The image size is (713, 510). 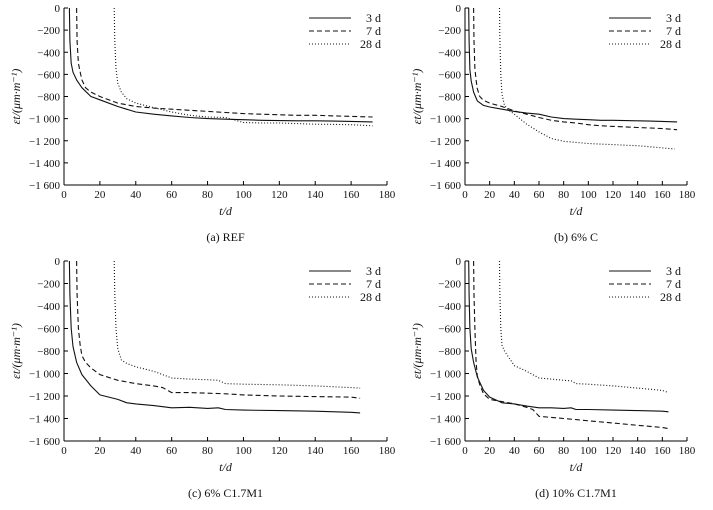 I want to click on panel-caption: (b) 6% C, so click(x=576, y=237).